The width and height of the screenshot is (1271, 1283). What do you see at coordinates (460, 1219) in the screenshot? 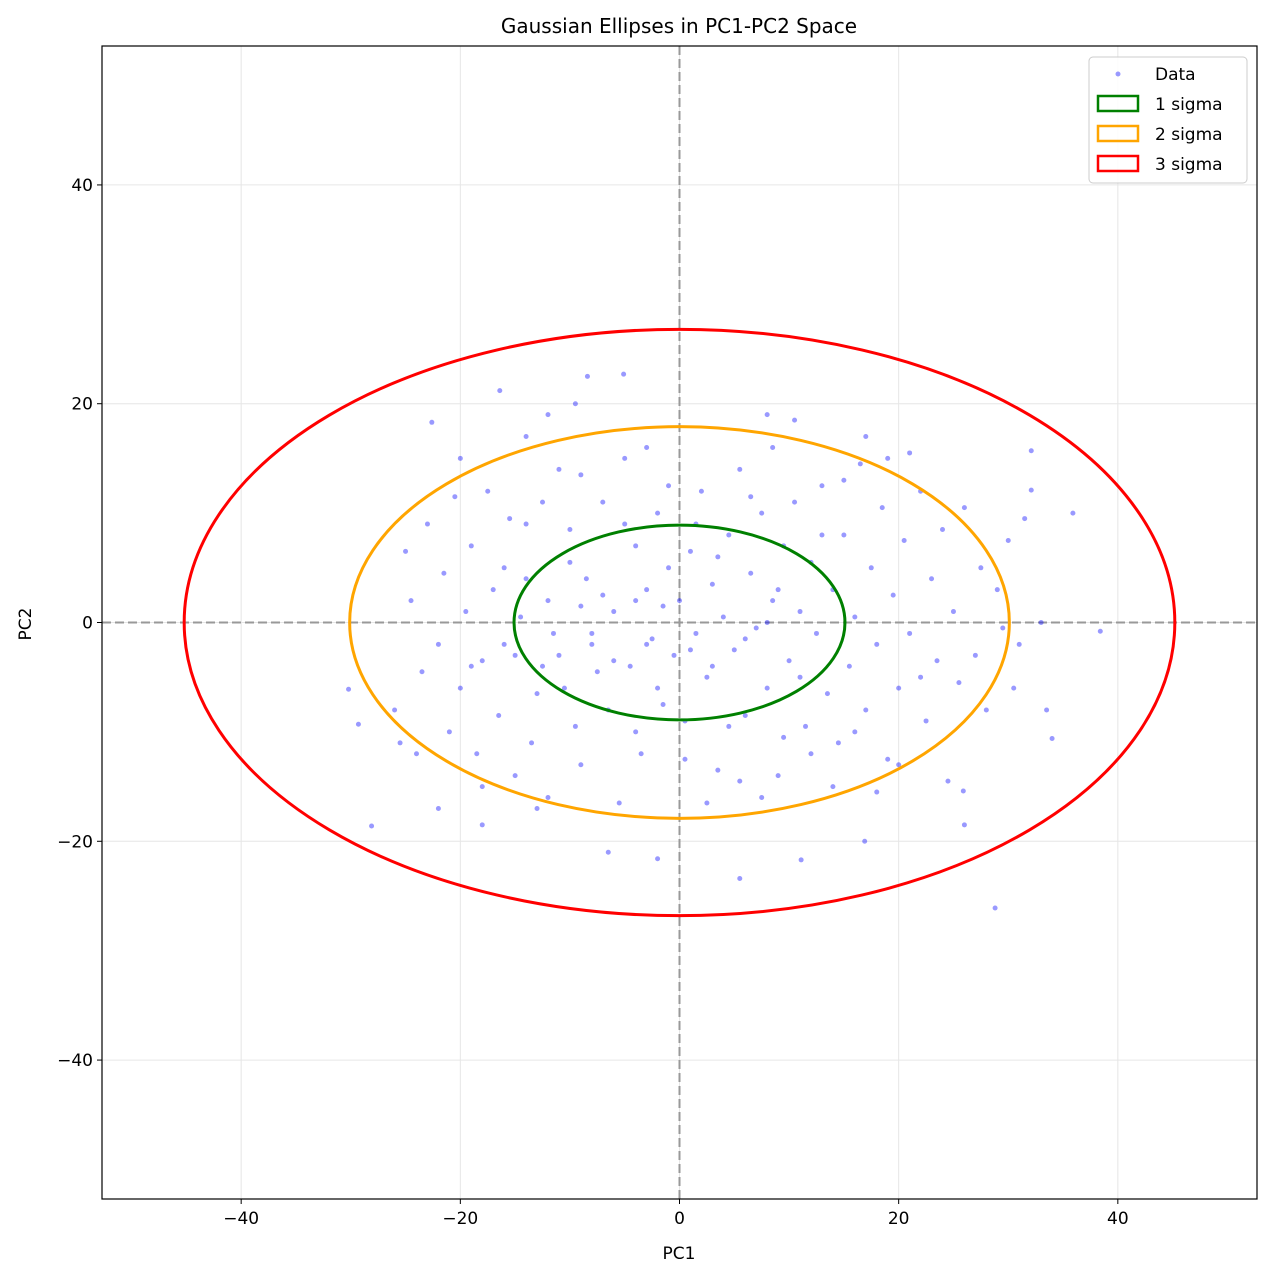
I see `x-tick-label: −20` at bounding box center [460, 1219].